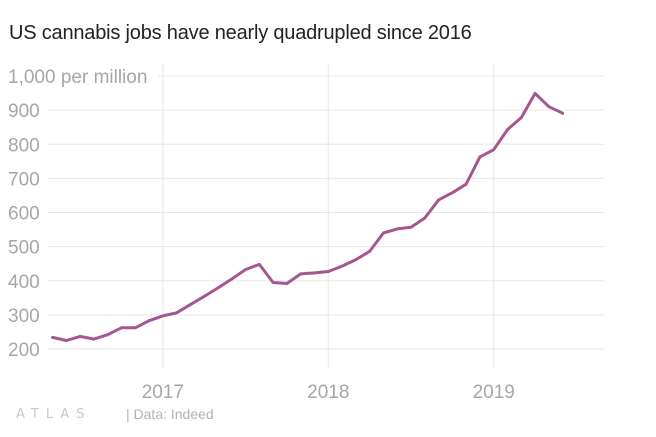 This screenshot has width=656, height=437. What do you see at coordinates (77, 77) in the screenshot?
I see `y-tick-label: 1,000 per million` at bounding box center [77, 77].